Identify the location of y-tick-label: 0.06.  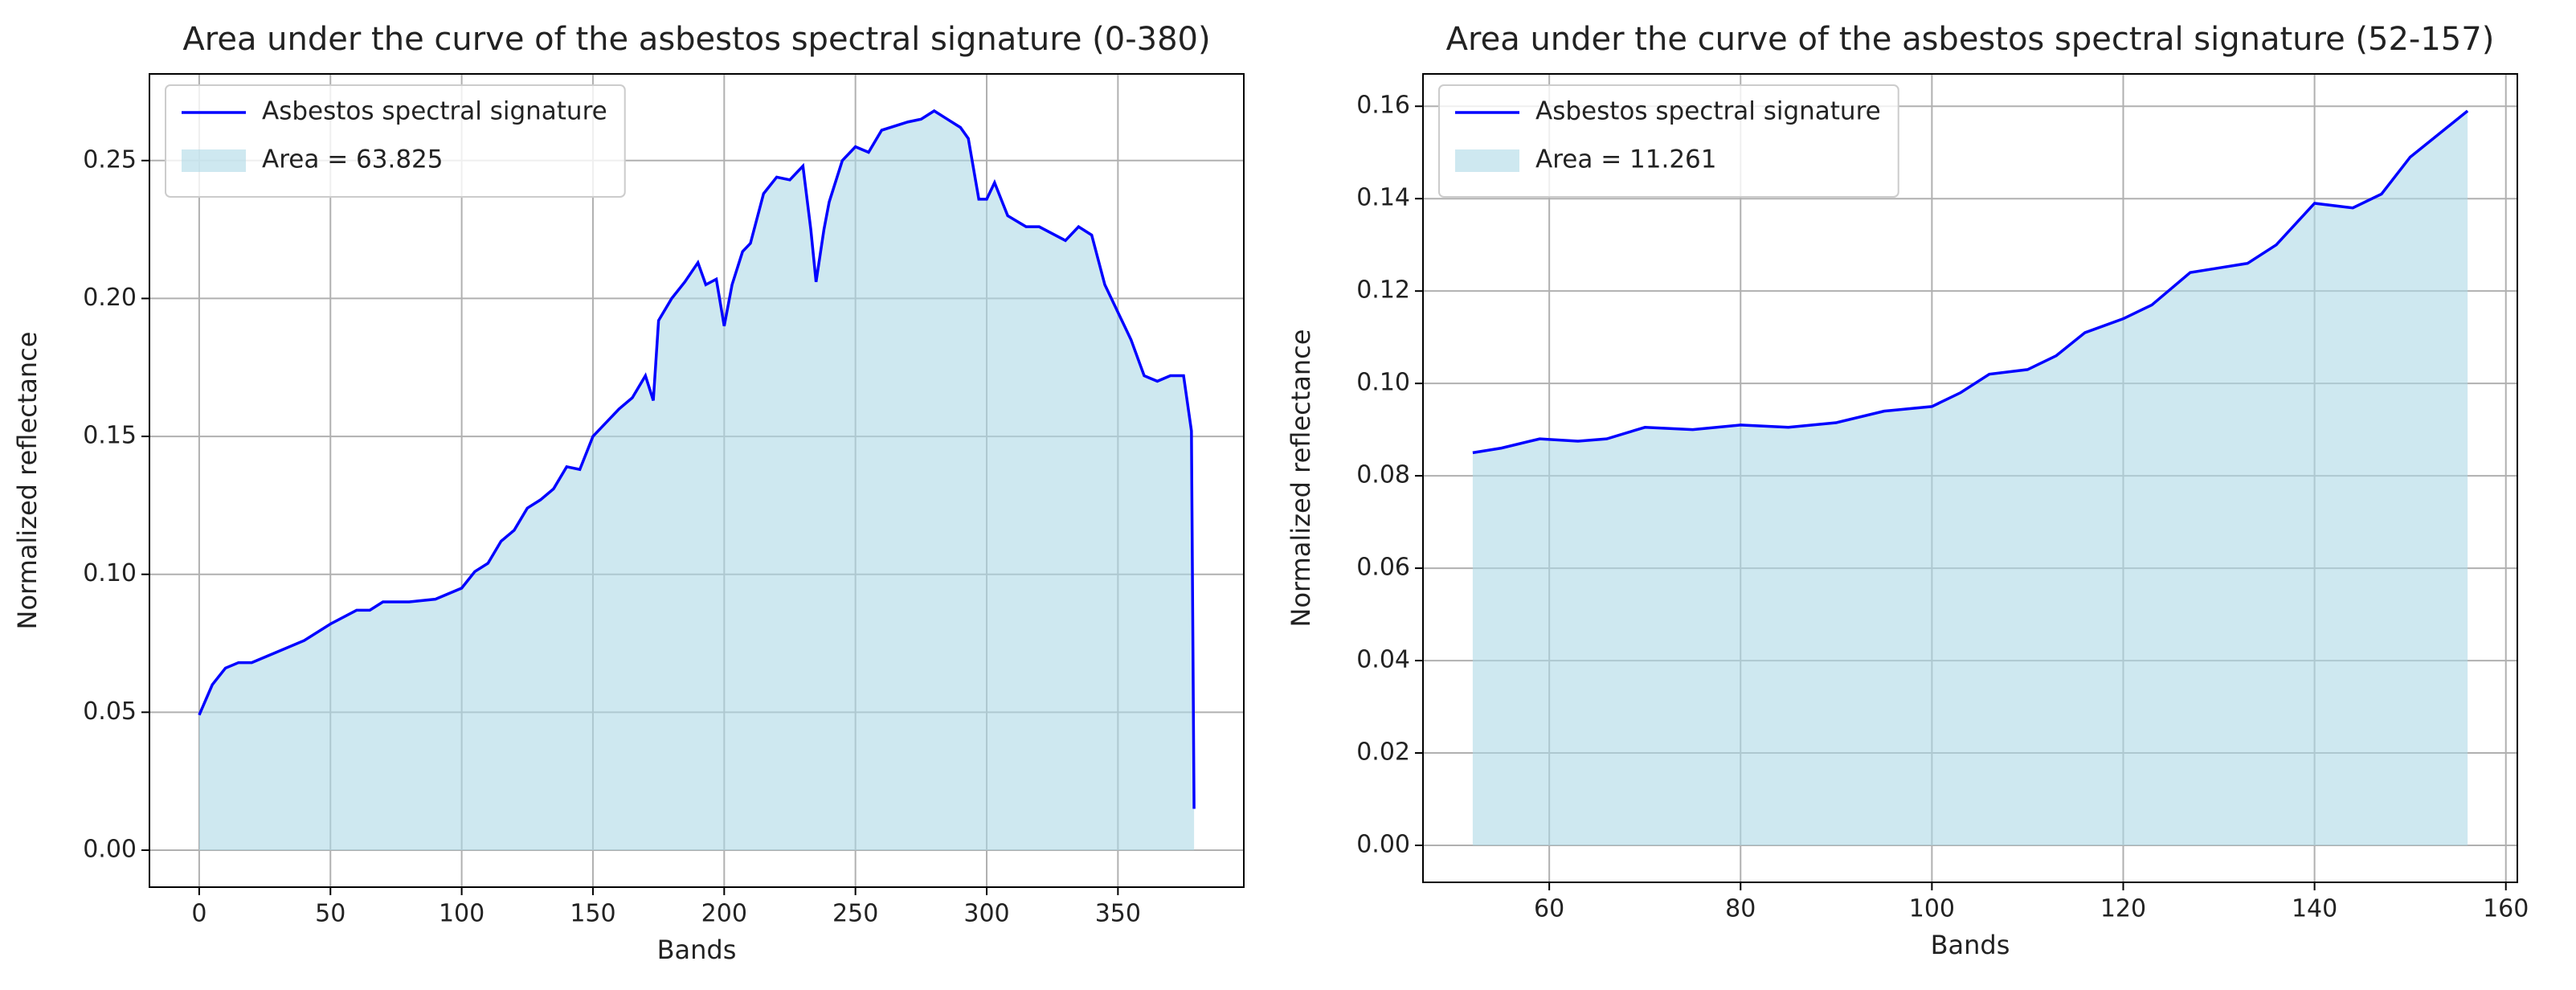
(1383, 568).